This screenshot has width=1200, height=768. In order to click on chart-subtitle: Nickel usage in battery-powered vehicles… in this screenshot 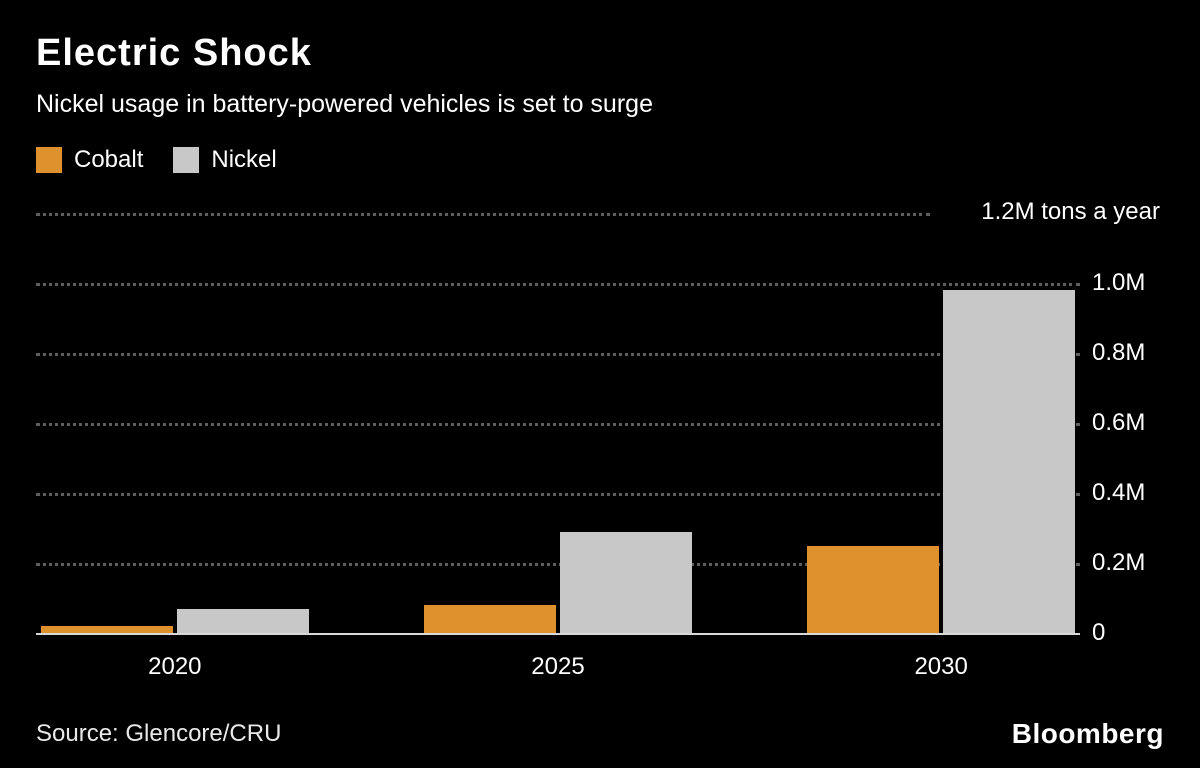, I will do `click(344, 104)`.